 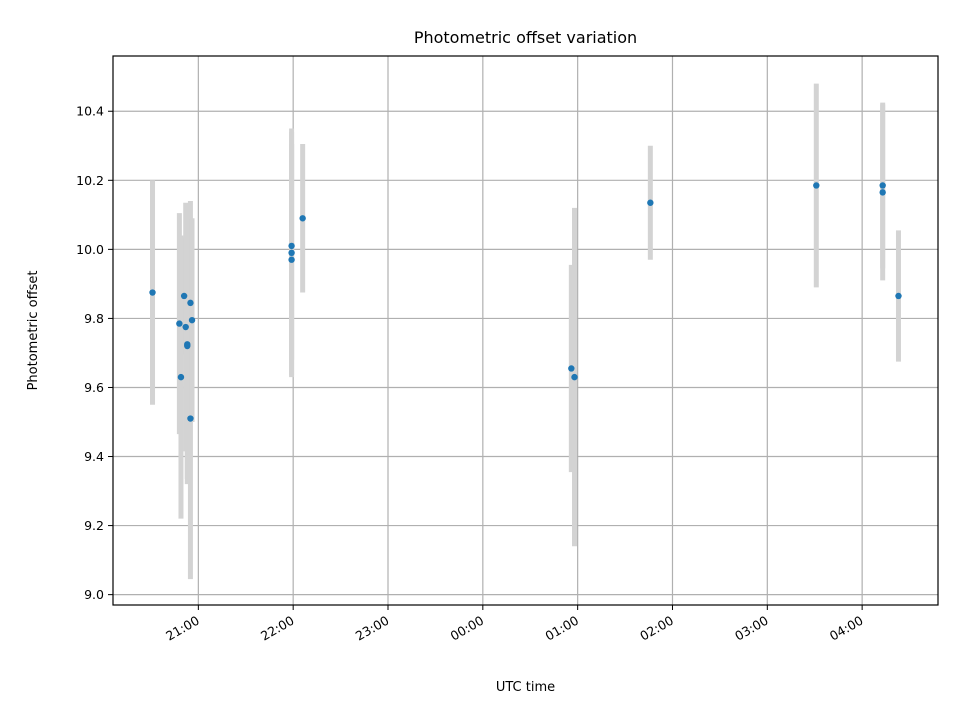 I want to click on x-tick-label: 04:00, so click(x=846, y=628).